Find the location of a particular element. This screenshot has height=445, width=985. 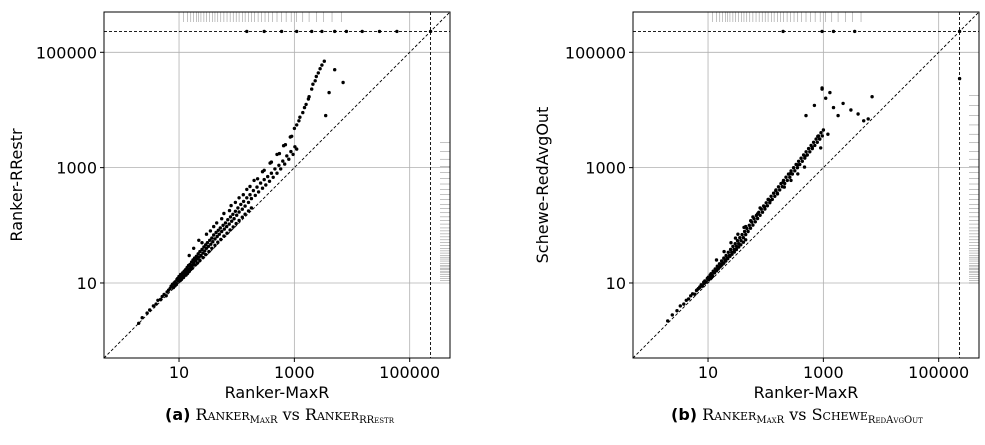

caption-a-left-sub: MaxR is located at coordinates (263, 420).